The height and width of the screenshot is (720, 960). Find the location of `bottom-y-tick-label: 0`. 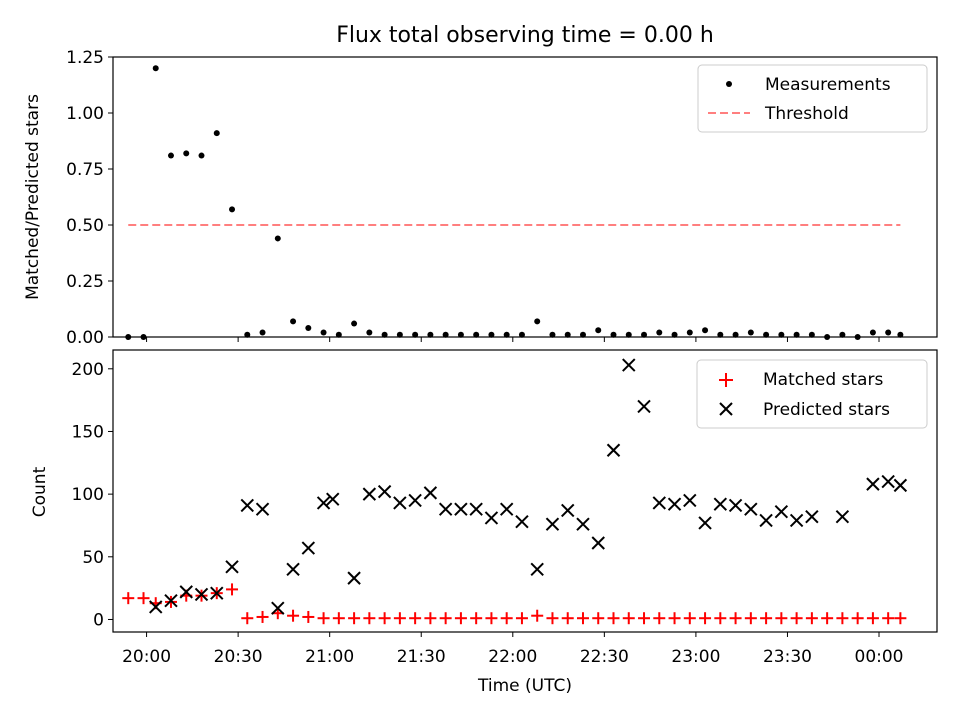

bottom-y-tick-label: 0 is located at coordinates (98, 620).